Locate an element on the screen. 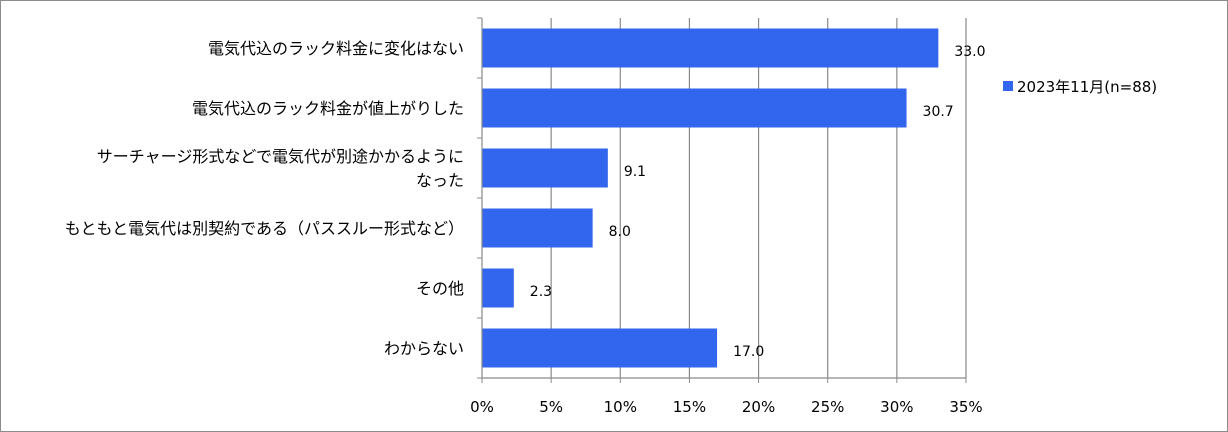 The width and height of the screenshot is (1228, 432). data-label: 33.0 is located at coordinates (969, 52).